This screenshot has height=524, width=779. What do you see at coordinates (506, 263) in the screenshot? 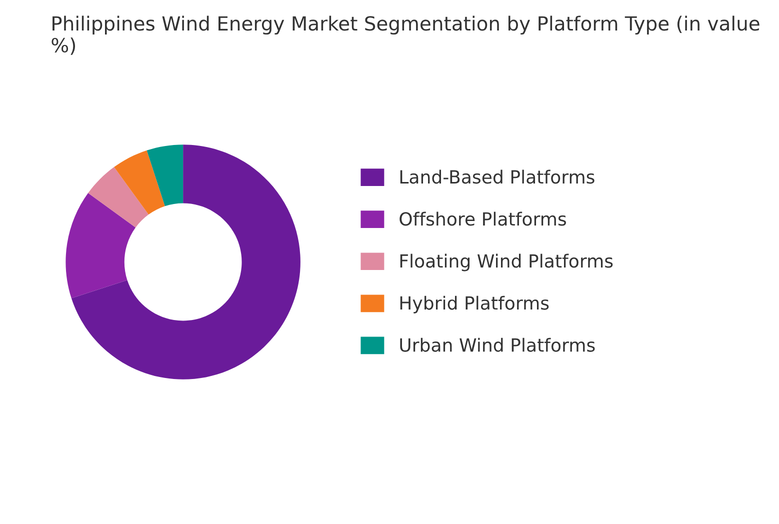
I see `legend-label: Floating Wind Platforms` at bounding box center [506, 263].